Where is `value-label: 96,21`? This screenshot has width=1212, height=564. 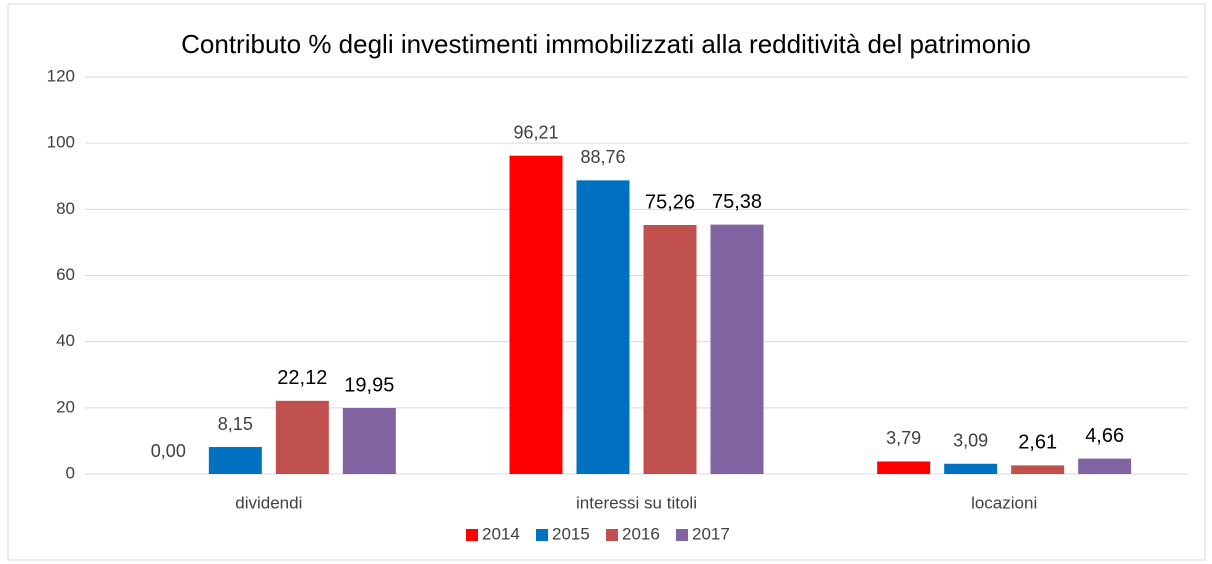 value-label: 96,21 is located at coordinates (535, 132).